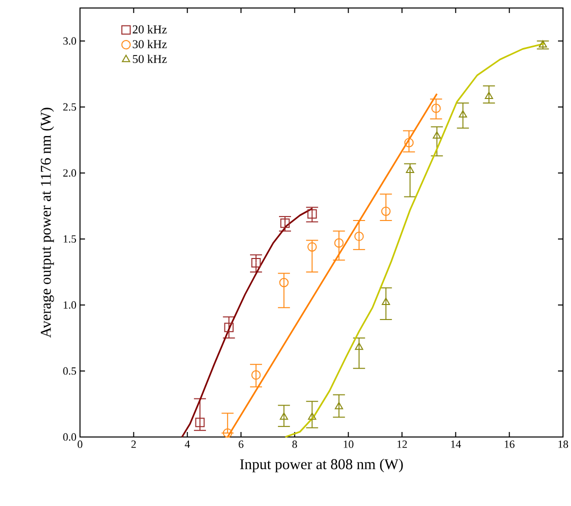 The image size is (571, 506). I want to click on y-tick-label: 1.0, so click(70, 305).